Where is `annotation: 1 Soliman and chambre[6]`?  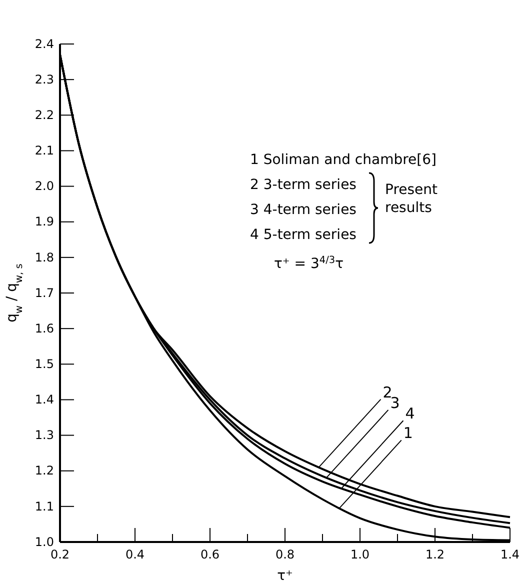
annotation: 1 Soliman and chambre[6] is located at coordinates (343, 160).